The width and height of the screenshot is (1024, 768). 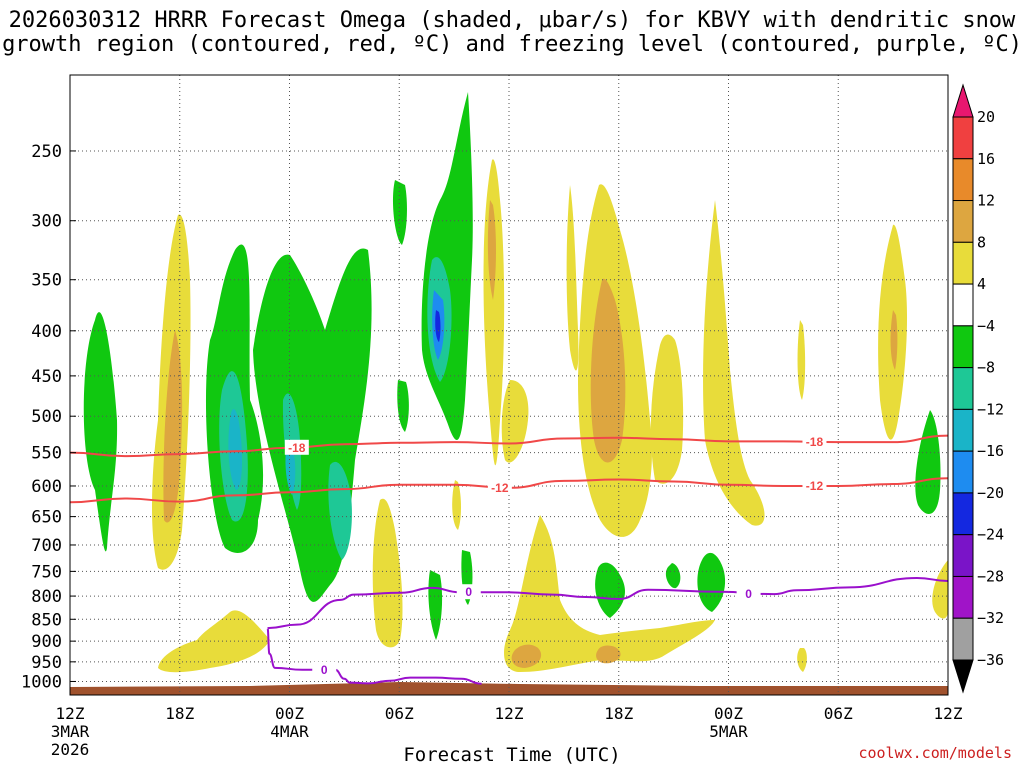 I want to click on y-tick-label: 350, so click(x=46, y=281).